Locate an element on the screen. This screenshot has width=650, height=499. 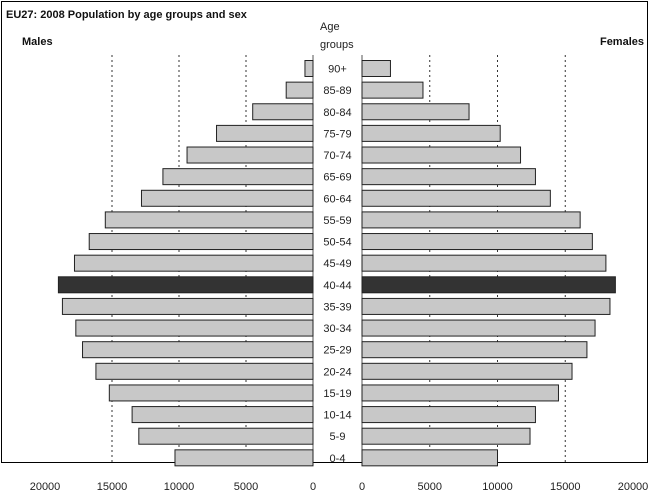
age-label-5-9: 5-9 is located at coordinates (338, 437).